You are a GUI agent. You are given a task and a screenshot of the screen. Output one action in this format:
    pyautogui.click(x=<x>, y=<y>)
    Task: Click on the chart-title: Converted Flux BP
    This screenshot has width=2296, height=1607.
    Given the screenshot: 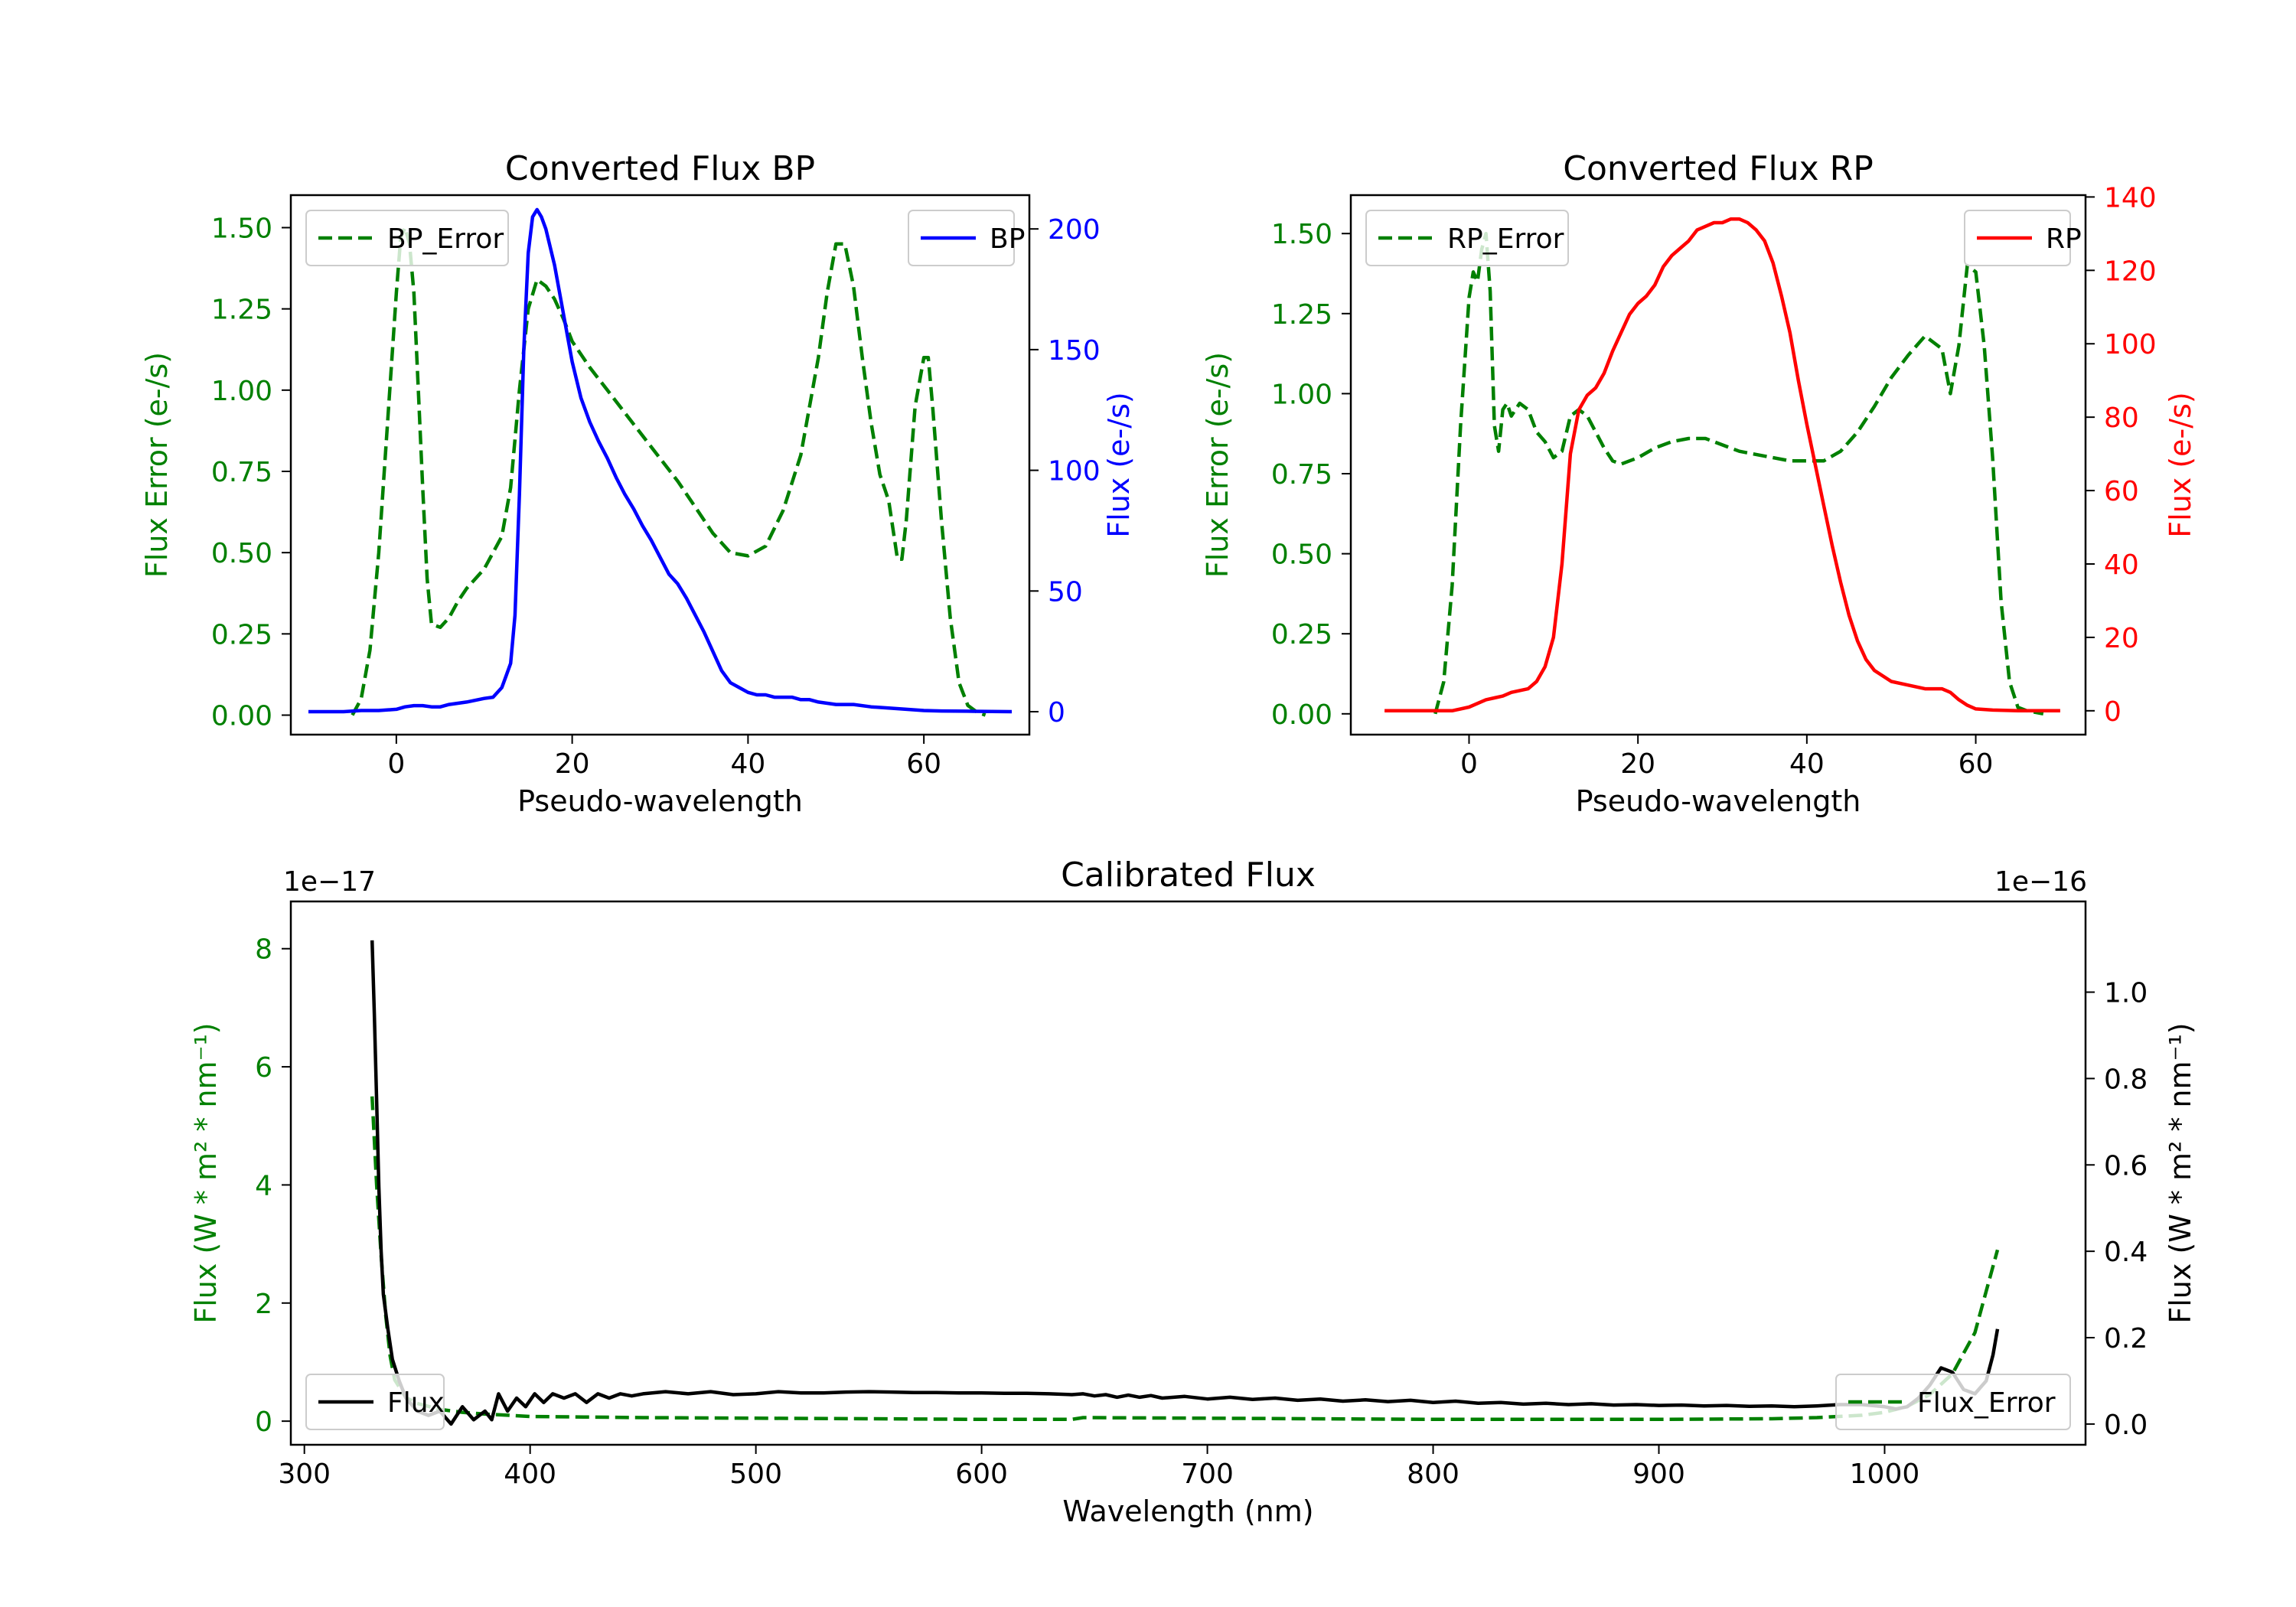 What is the action you would take?
    pyautogui.click(x=660, y=168)
    